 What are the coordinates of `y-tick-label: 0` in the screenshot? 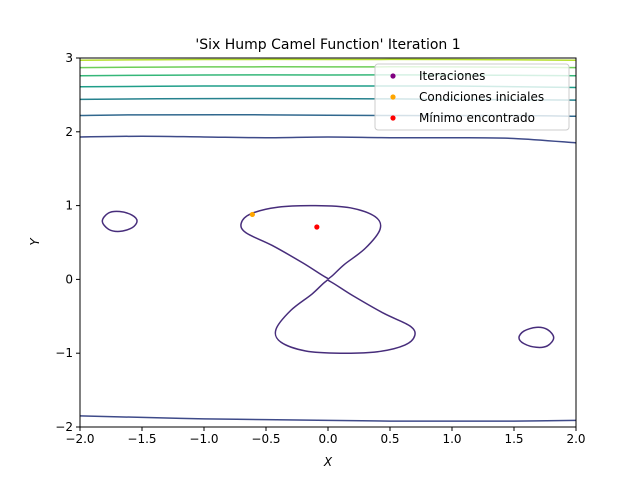 It's located at (69, 279).